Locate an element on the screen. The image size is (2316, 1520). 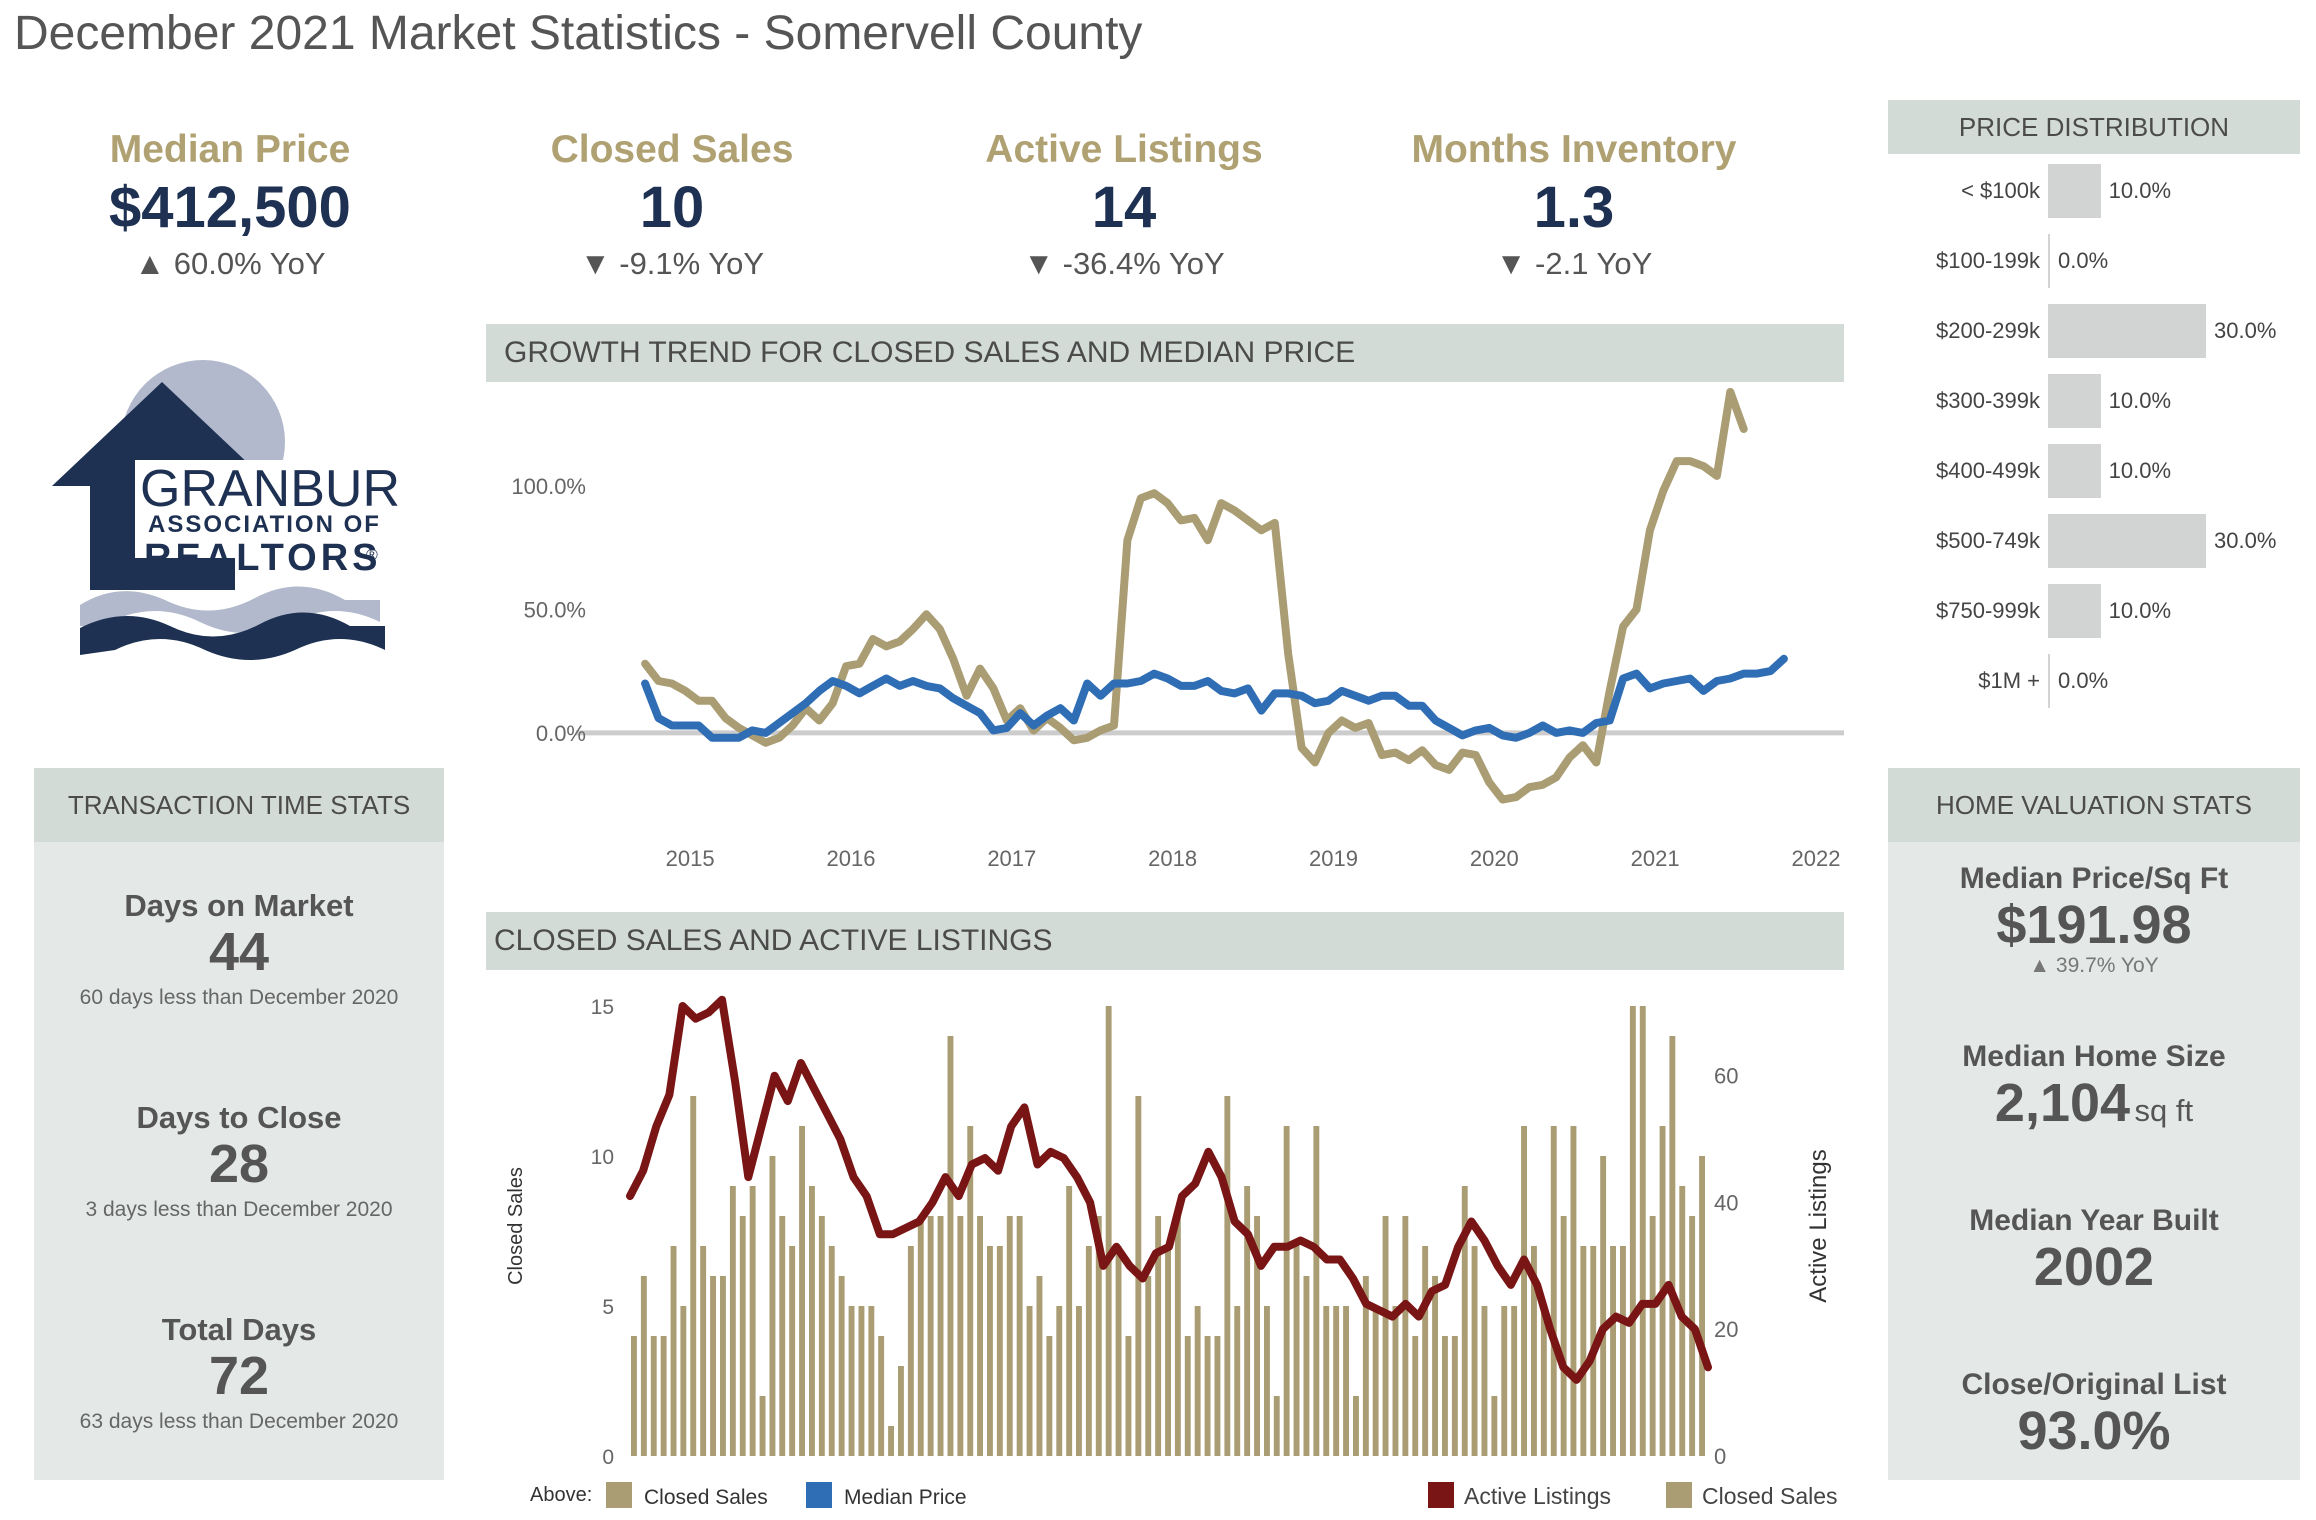
price-range-label: $750-999k is located at coordinates (1988, 610).